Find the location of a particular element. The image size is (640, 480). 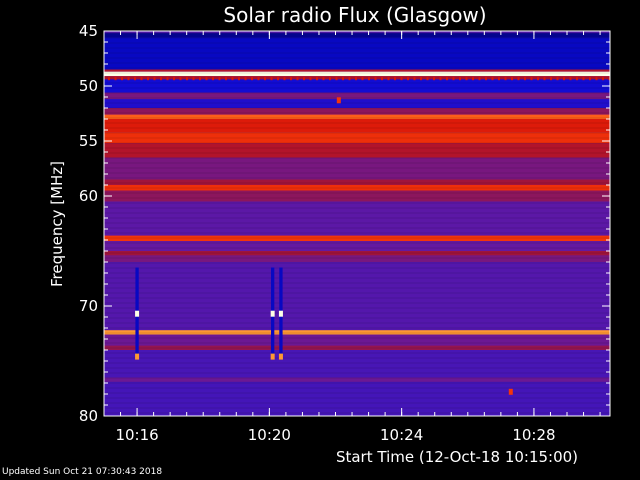

y-tick-label: 80 is located at coordinates (88, 416).